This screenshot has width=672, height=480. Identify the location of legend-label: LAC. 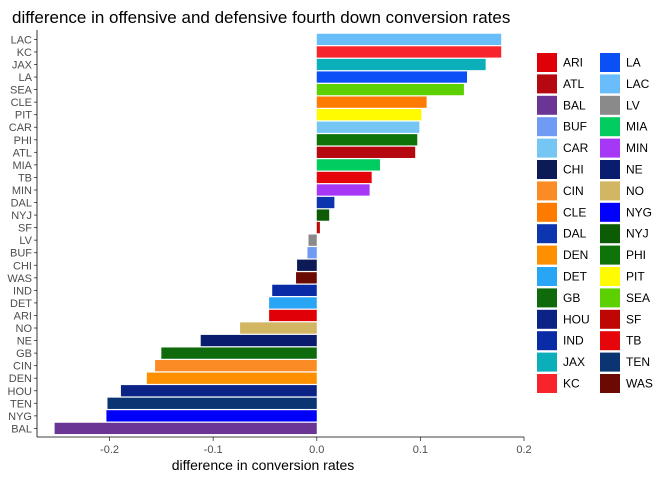
(638, 84).